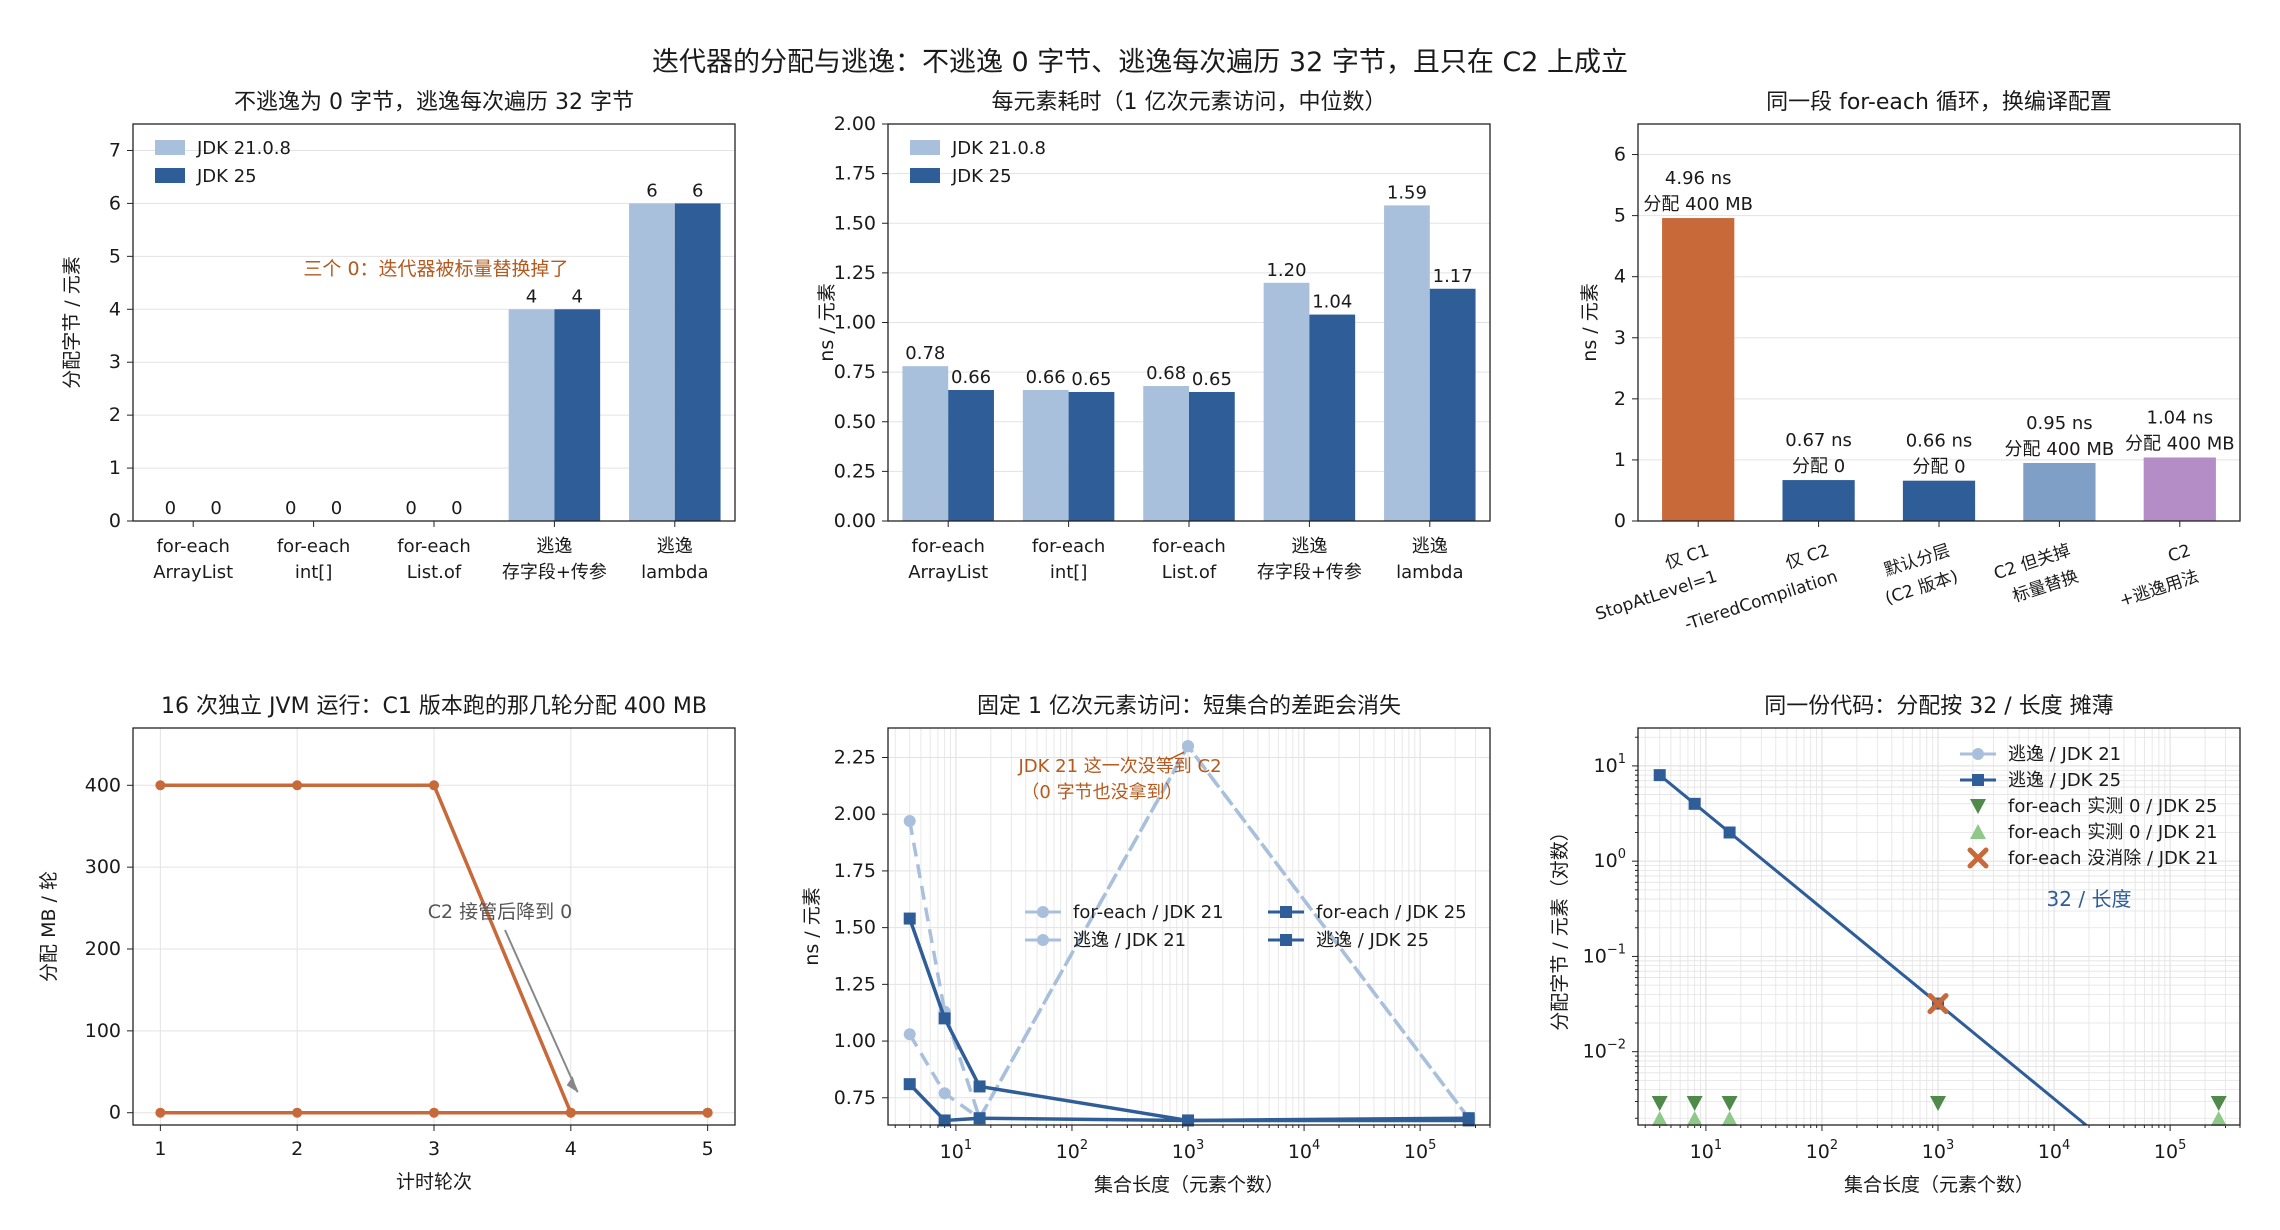 The height and width of the screenshot is (1230, 2280). What do you see at coordinates (434, 102) in the screenshot?
I see `chart-title: 不逃逸为 0 字节，逃逸每次遍历 32 字节` at bounding box center [434, 102].